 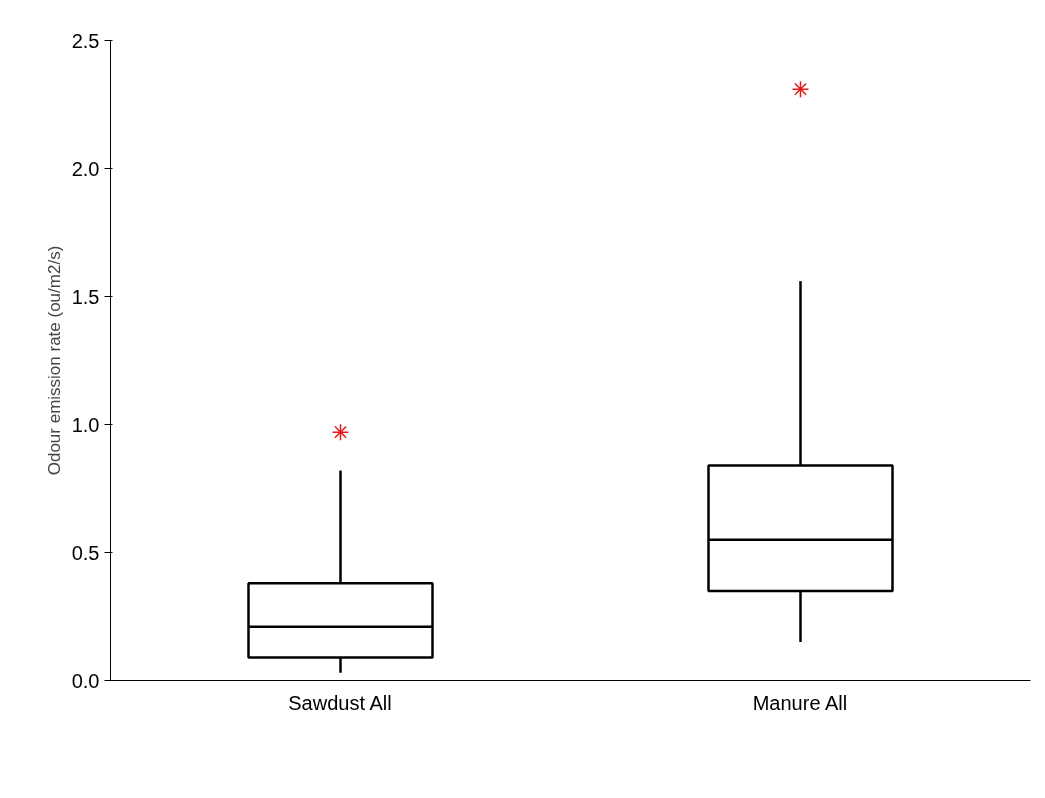 What do you see at coordinates (85, 552) in the screenshot?
I see `y-tick-label: 0.5` at bounding box center [85, 552].